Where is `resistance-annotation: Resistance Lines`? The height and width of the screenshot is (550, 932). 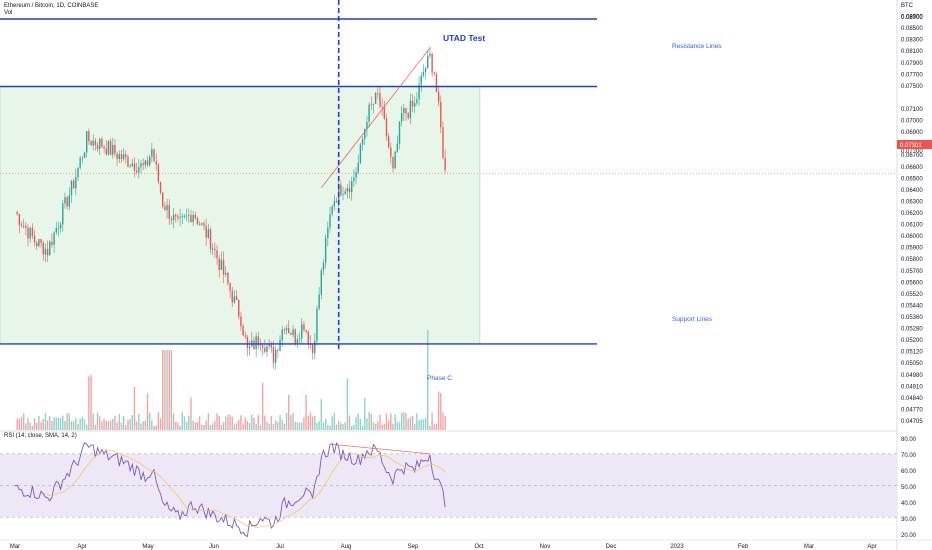 resistance-annotation: Resistance Lines is located at coordinates (697, 46).